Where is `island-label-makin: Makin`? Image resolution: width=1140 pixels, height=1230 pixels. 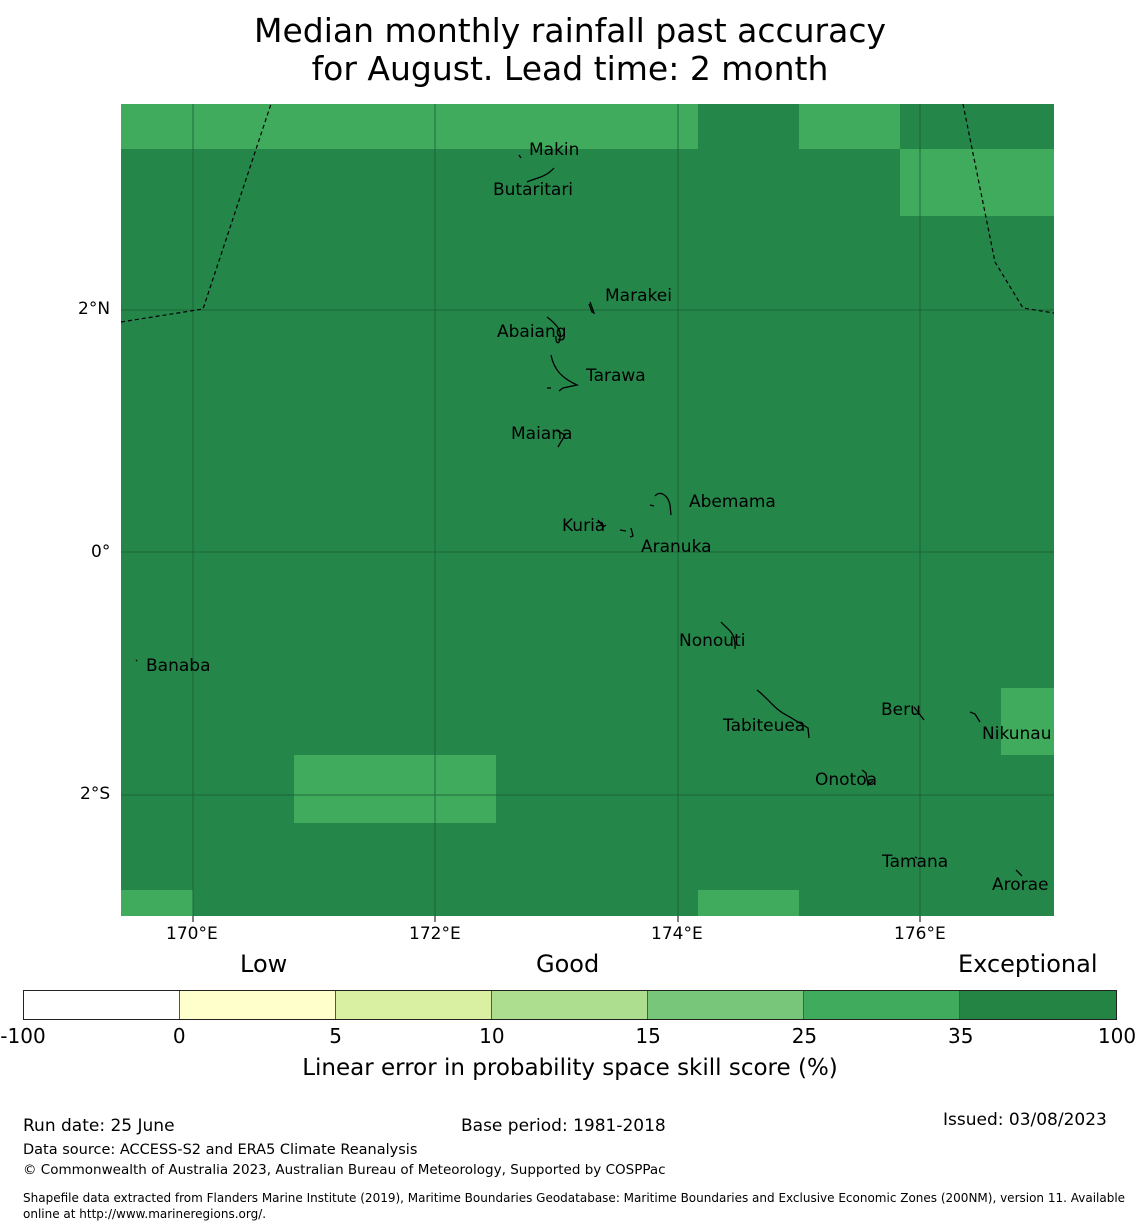 island-label-makin: Makin is located at coordinates (554, 150).